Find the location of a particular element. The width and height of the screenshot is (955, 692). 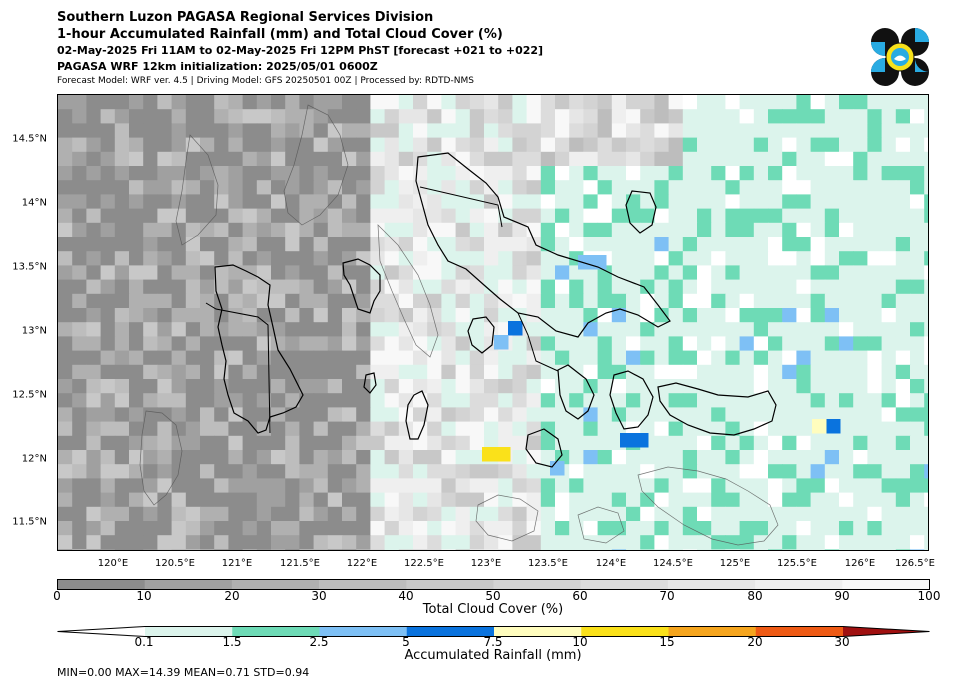

rainfall-cell is located at coordinates (819, 426).